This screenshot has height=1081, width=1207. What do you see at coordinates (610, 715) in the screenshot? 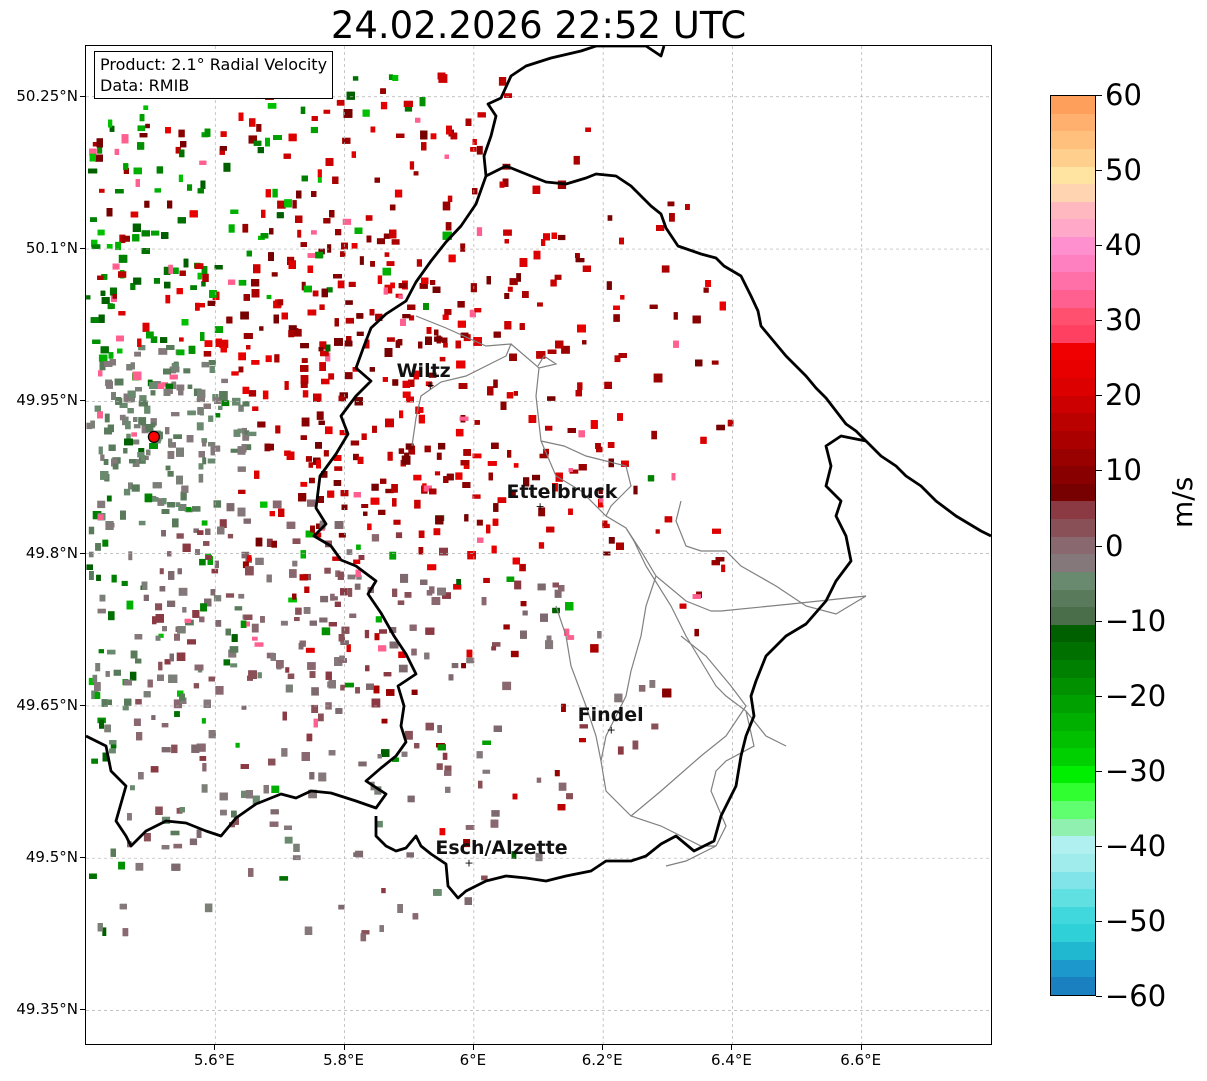
I see `city-label: Findel` at bounding box center [610, 715].